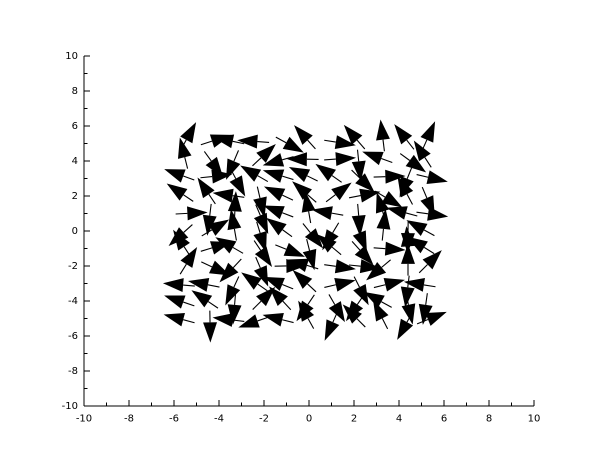 The height and width of the screenshot is (460, 610). What do you see at coordinates (534, 418) in the screenshot?
I see `x-tick-label: 10` at bounding box center [534, 418].